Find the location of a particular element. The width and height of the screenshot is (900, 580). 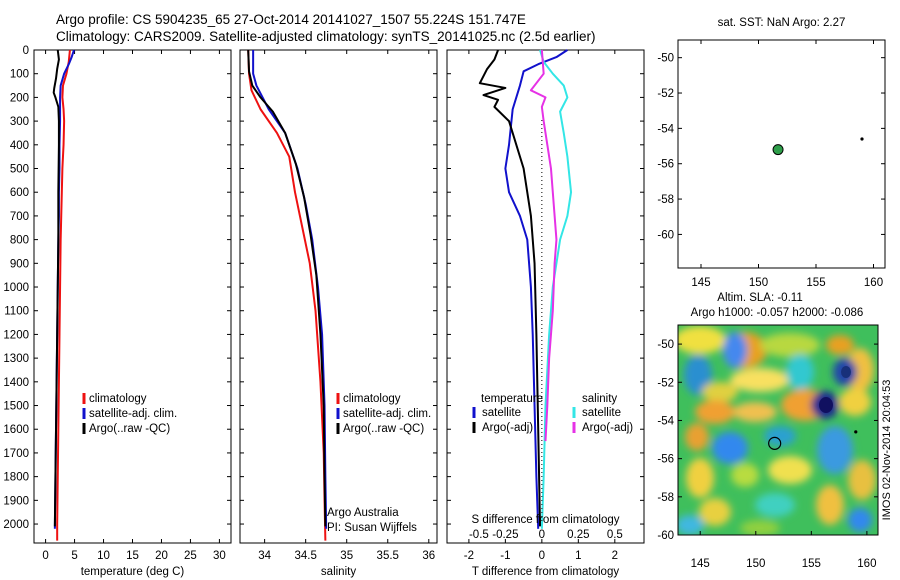

difference-top-xtick-label: 0 is located at coordinates (542, 535).